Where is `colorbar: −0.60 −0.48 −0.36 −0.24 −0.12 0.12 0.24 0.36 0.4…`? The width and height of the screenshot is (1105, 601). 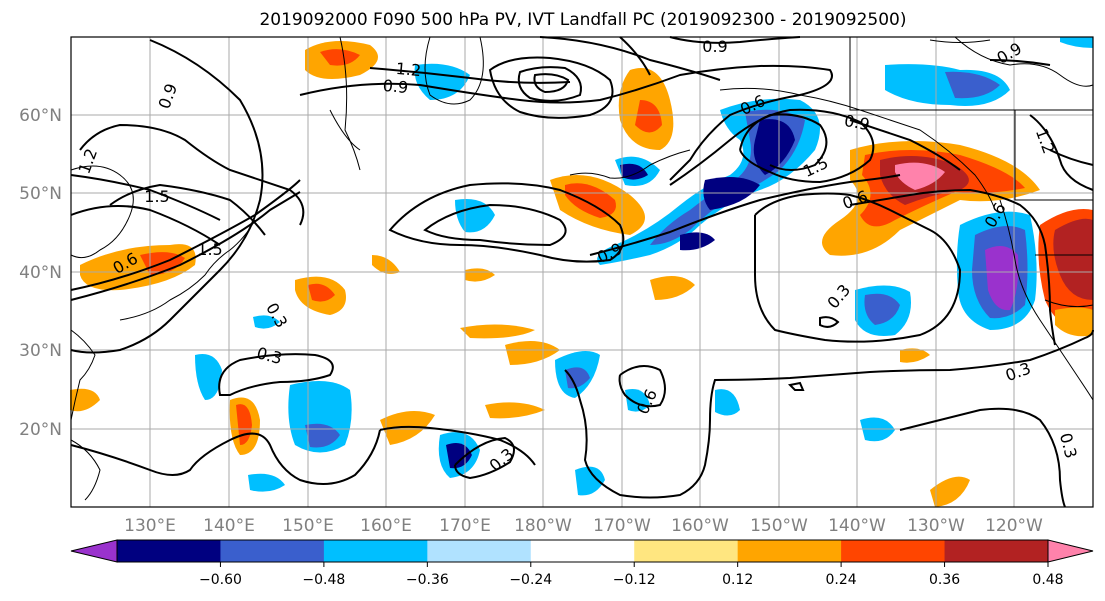
colorbar: −0.60 −0.48 −0.36 −0.24 −0.12 0.12 0.24 0.36 0.4… is located at coordinates (582, 563).